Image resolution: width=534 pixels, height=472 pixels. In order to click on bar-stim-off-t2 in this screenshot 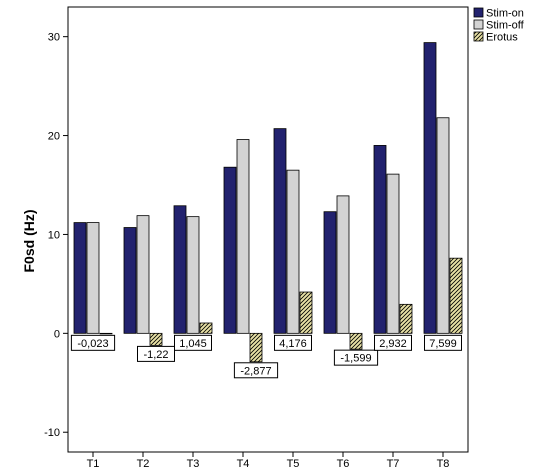, I will do `click(143, 274)`.